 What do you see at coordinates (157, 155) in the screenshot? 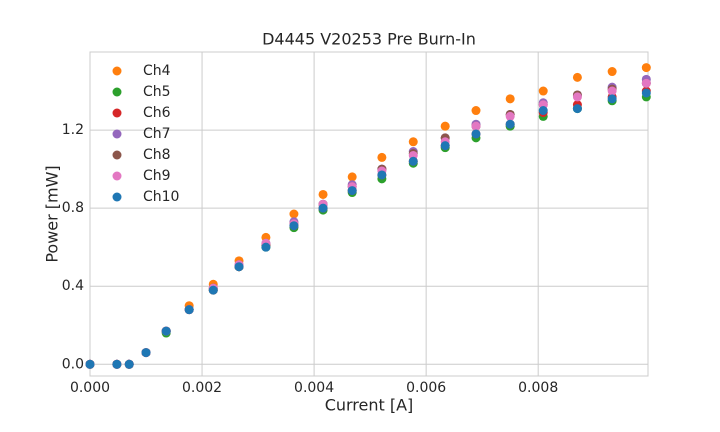
I see `legend-label: Ch8` at bounding box center [157, 155].